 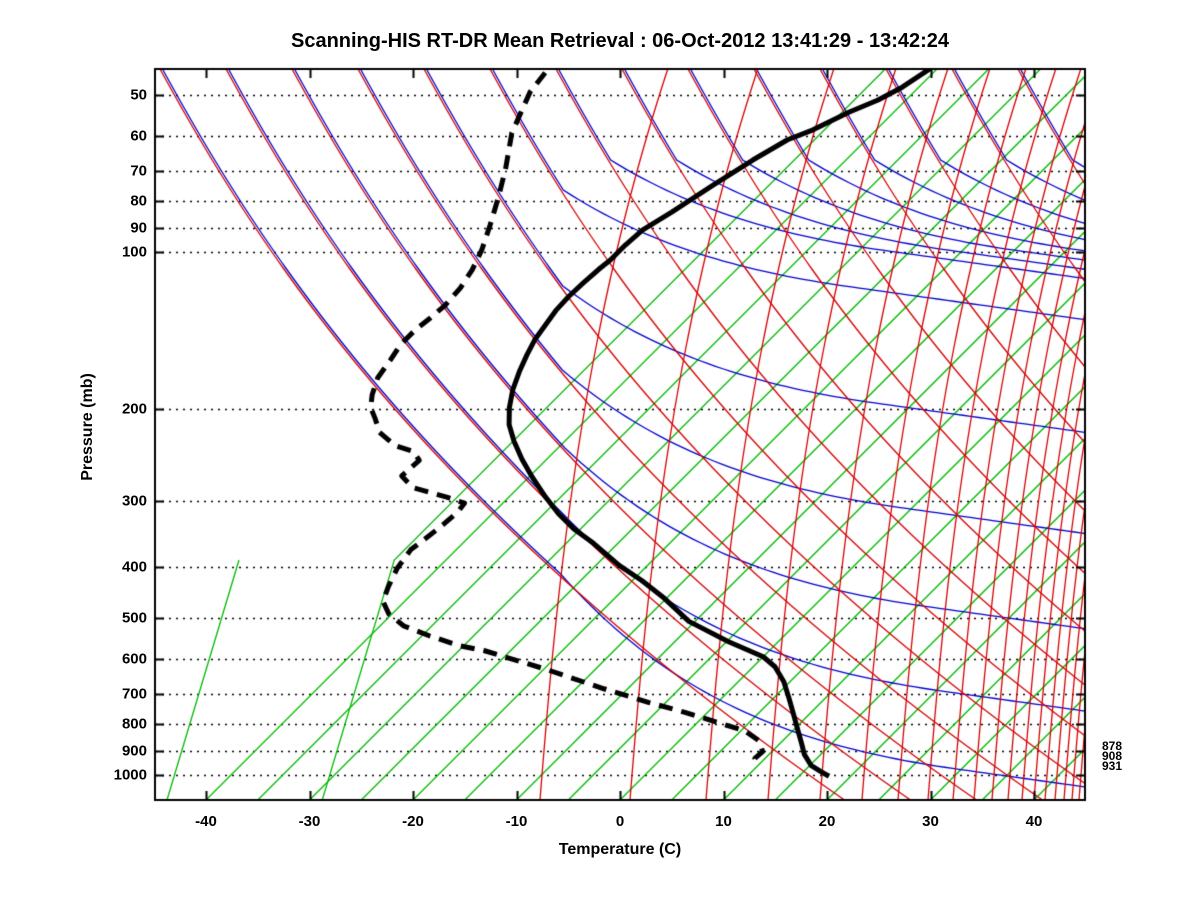 I want to click on y-tick-label-700: 700, so click(x=134, y=694).